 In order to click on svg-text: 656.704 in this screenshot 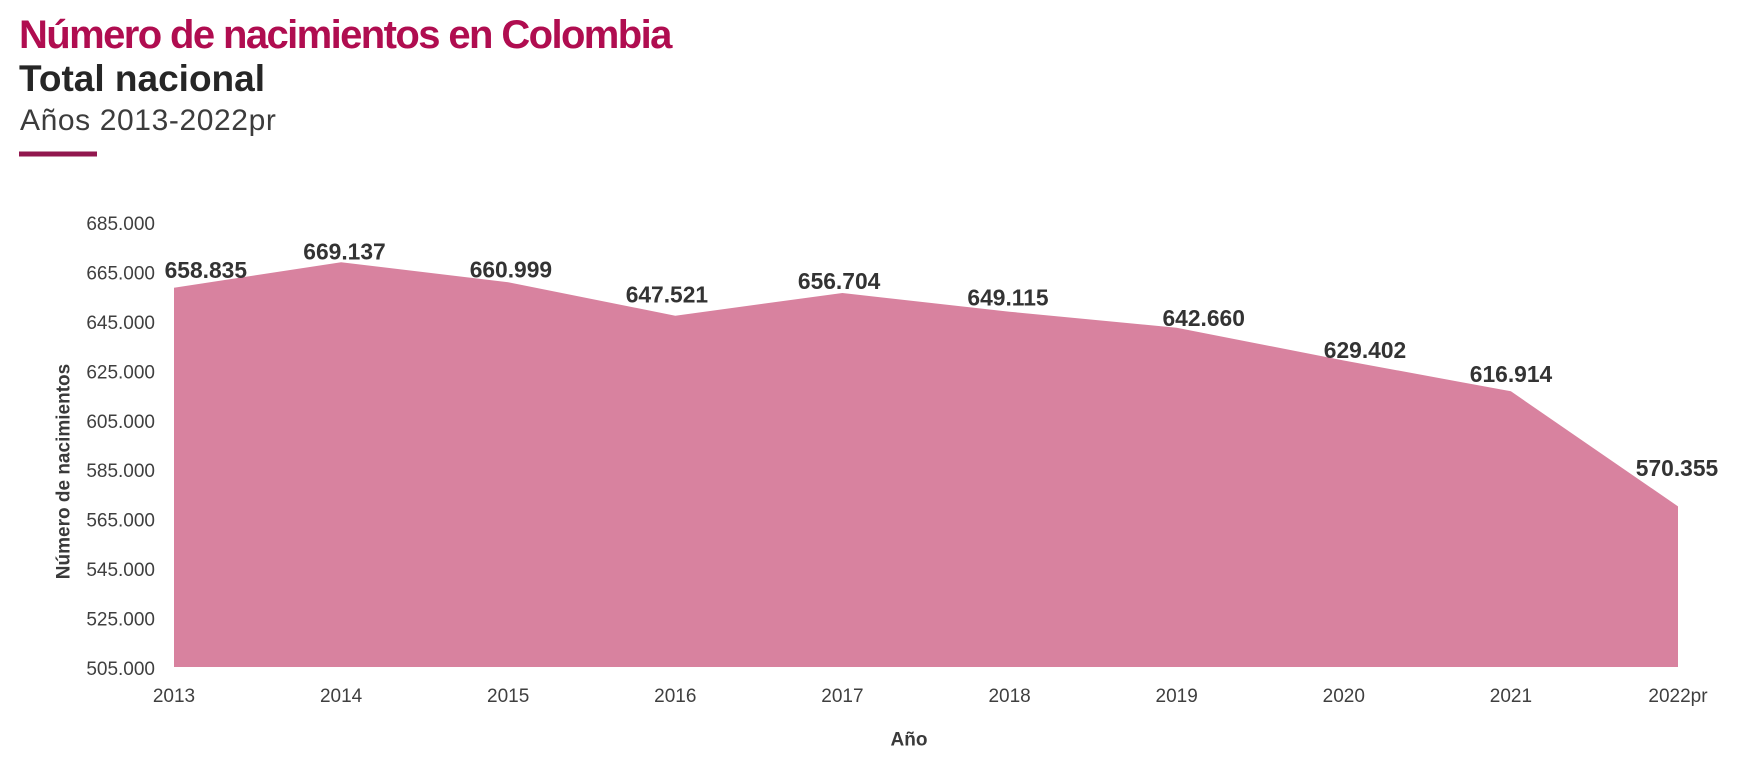, I will do `click(839, 281)`.